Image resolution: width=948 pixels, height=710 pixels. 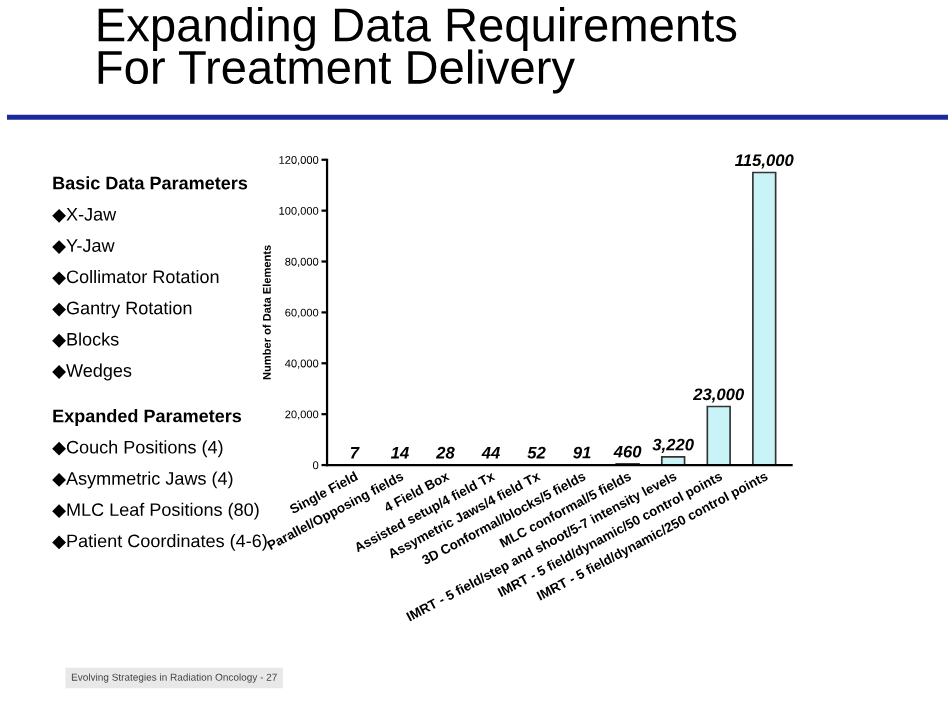 I want to click on chart-title: Expanding Data Requirements For Treatment Delivery, so click(x=417, y=50).